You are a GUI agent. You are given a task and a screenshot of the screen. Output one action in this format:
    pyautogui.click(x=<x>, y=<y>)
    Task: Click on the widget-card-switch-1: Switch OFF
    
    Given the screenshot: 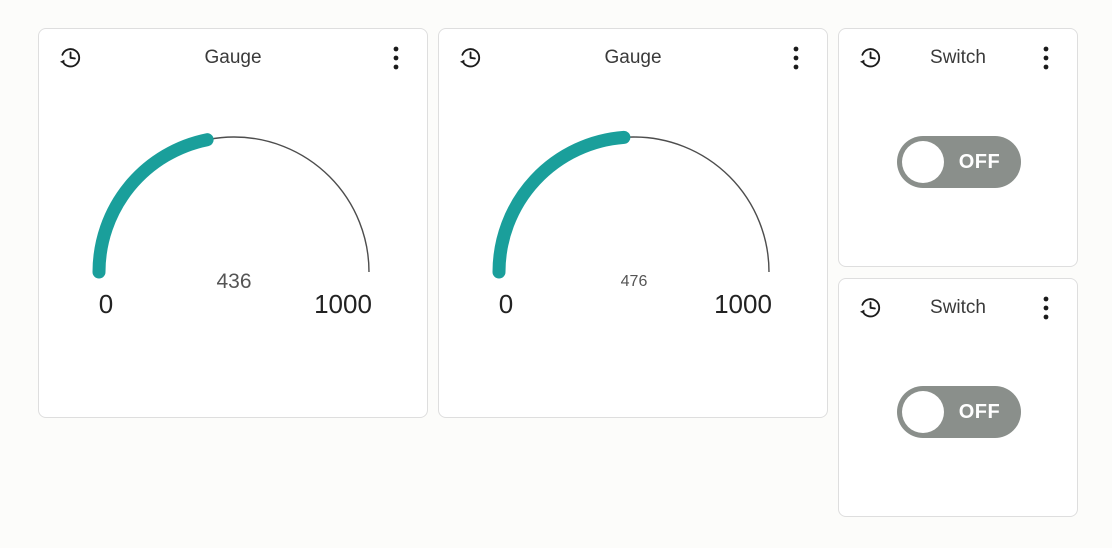 What is the action you would take?
    pyautogui.click(x=958, y=147)
    